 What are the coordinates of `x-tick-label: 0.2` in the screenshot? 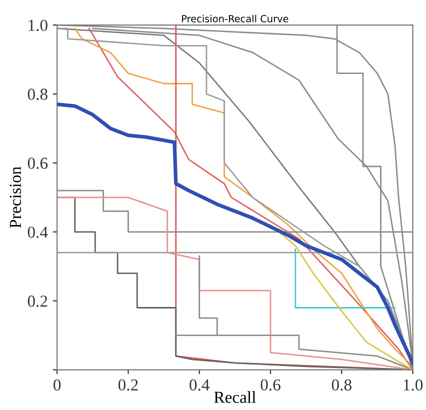 It's located at (128, 385).